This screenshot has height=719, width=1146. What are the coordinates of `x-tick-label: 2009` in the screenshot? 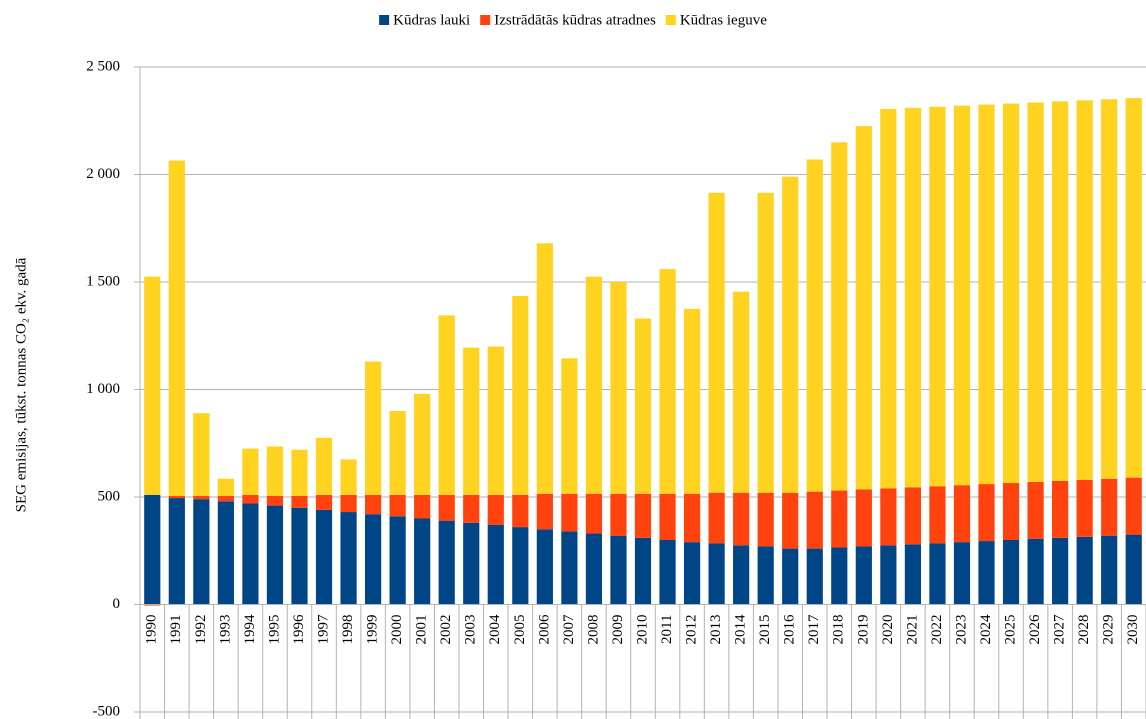 It's located at (618, 630).